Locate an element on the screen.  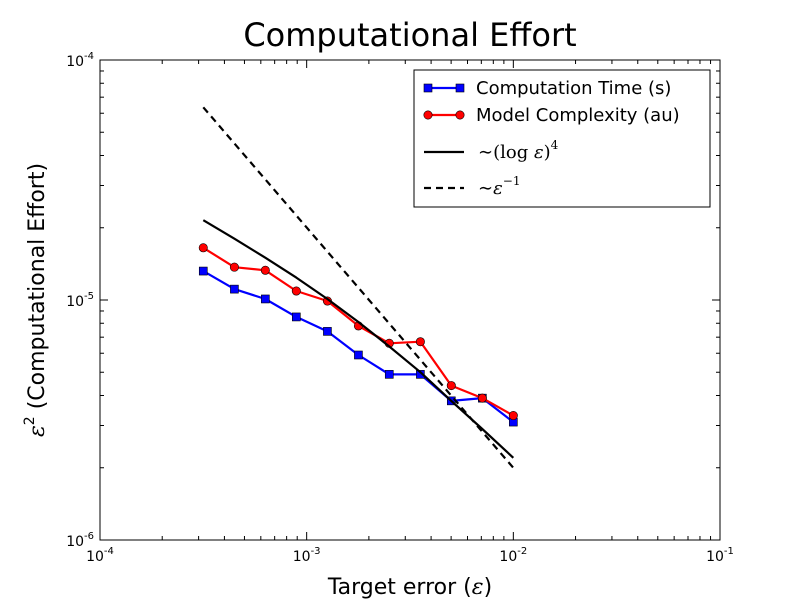
x-axis-label-symbol: ε is located at coordinates (478, 587).